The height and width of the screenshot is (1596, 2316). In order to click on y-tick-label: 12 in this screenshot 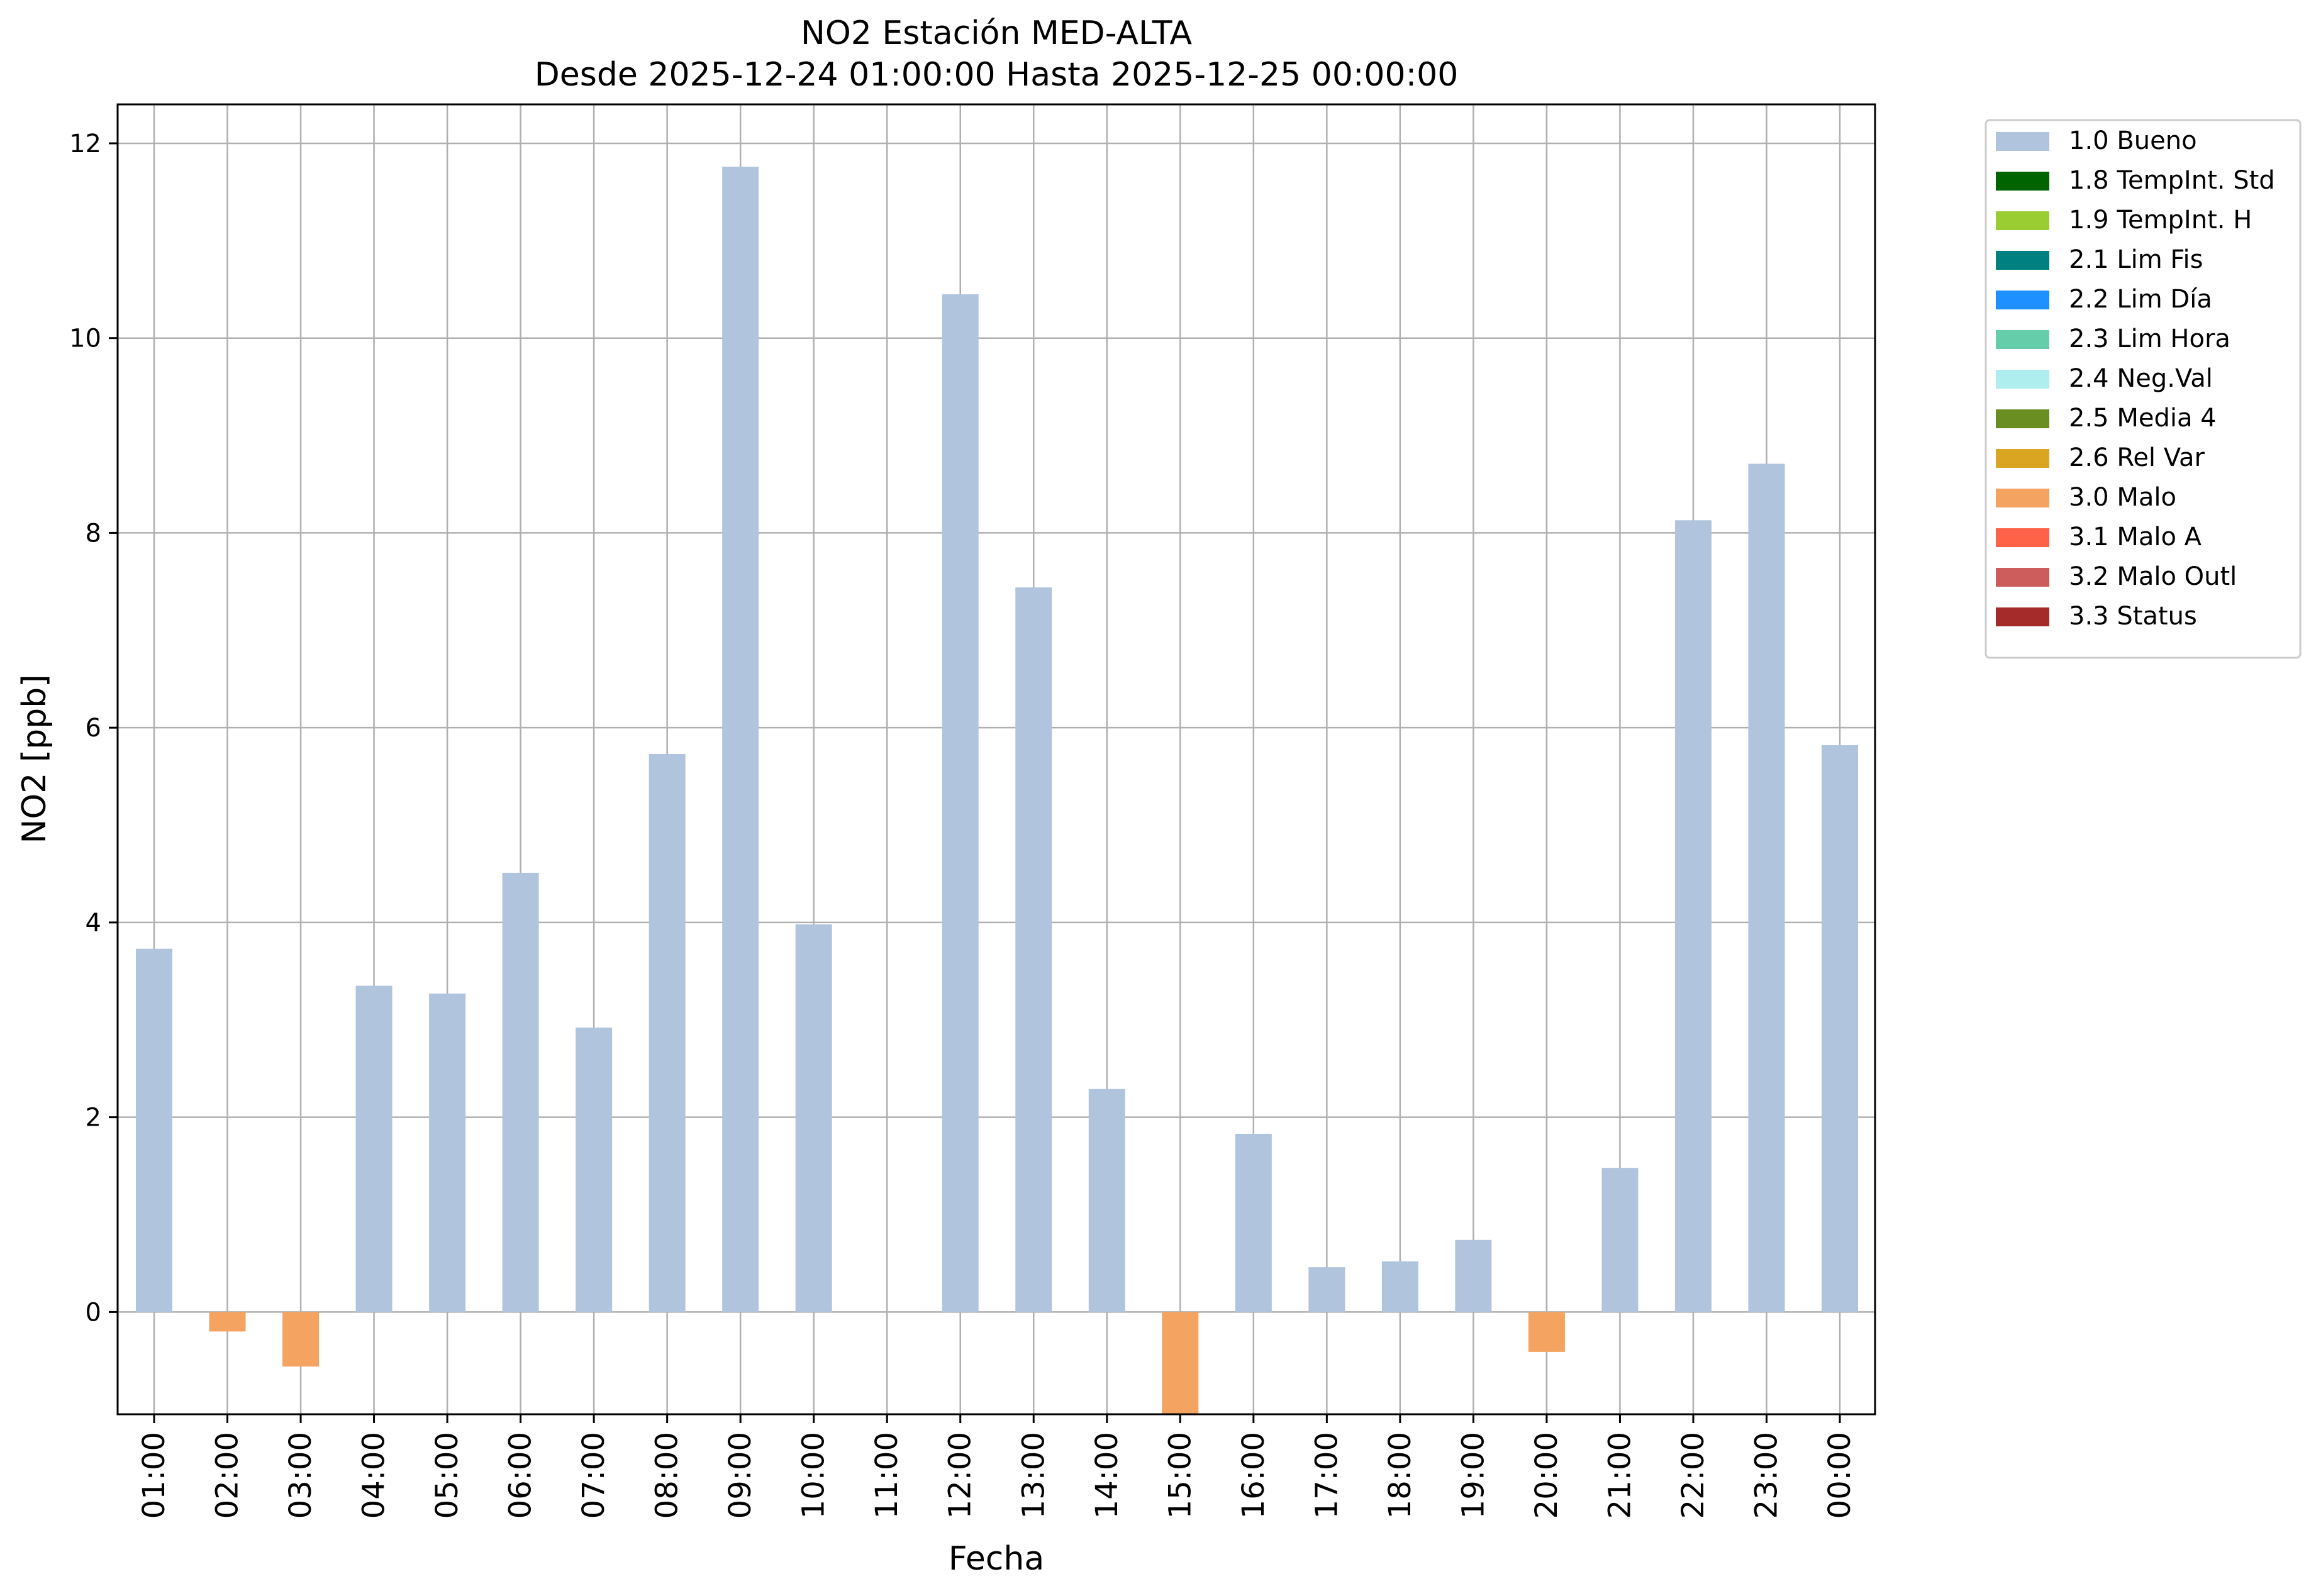, I will do `click(85, 144)`.